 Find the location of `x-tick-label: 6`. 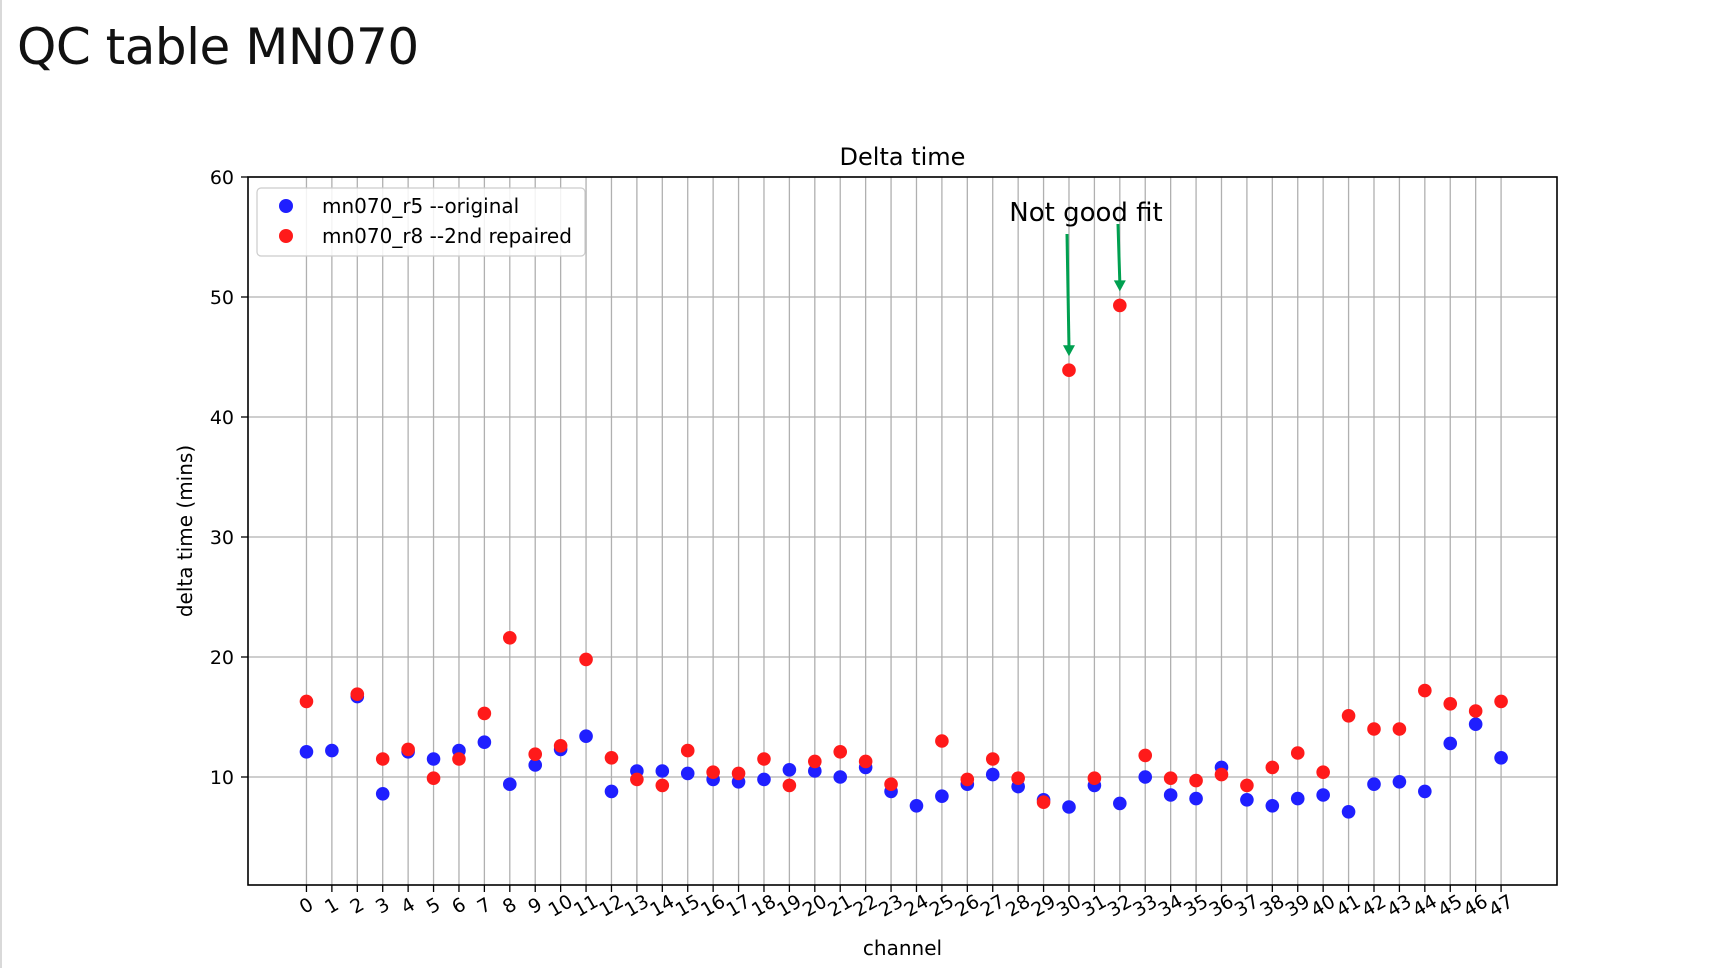

x-tick-label: 6 is located at coordinates (458, 905).